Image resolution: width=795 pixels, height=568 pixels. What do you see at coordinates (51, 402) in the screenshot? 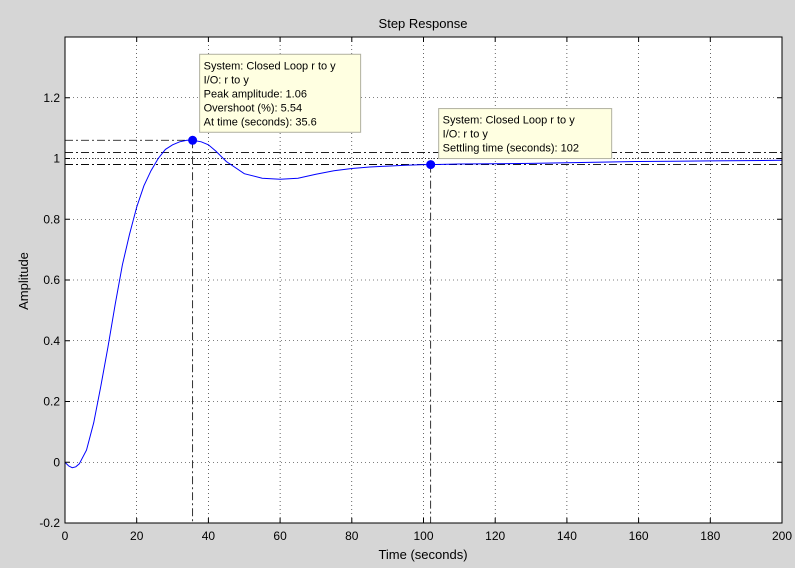
I see `y-tick-label: 0.2` at bounding box center [51, 402].